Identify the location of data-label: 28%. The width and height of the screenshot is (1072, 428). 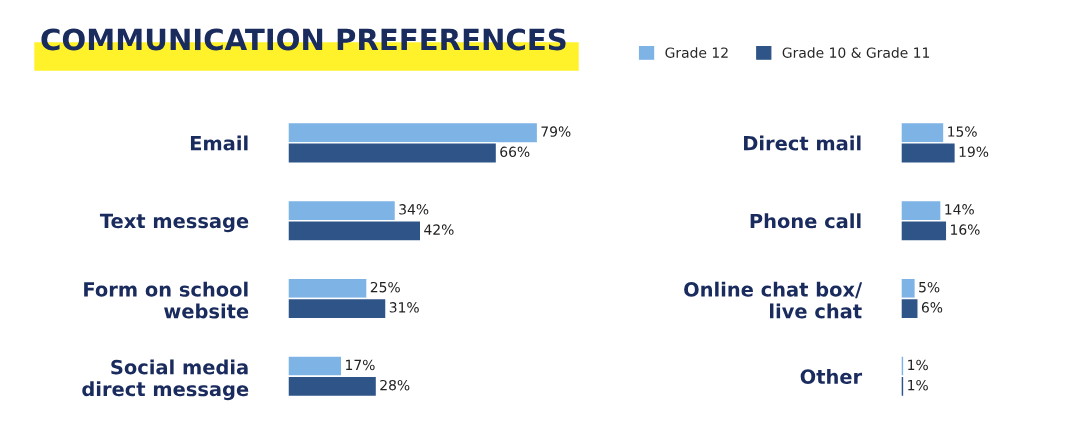
(395, 385).